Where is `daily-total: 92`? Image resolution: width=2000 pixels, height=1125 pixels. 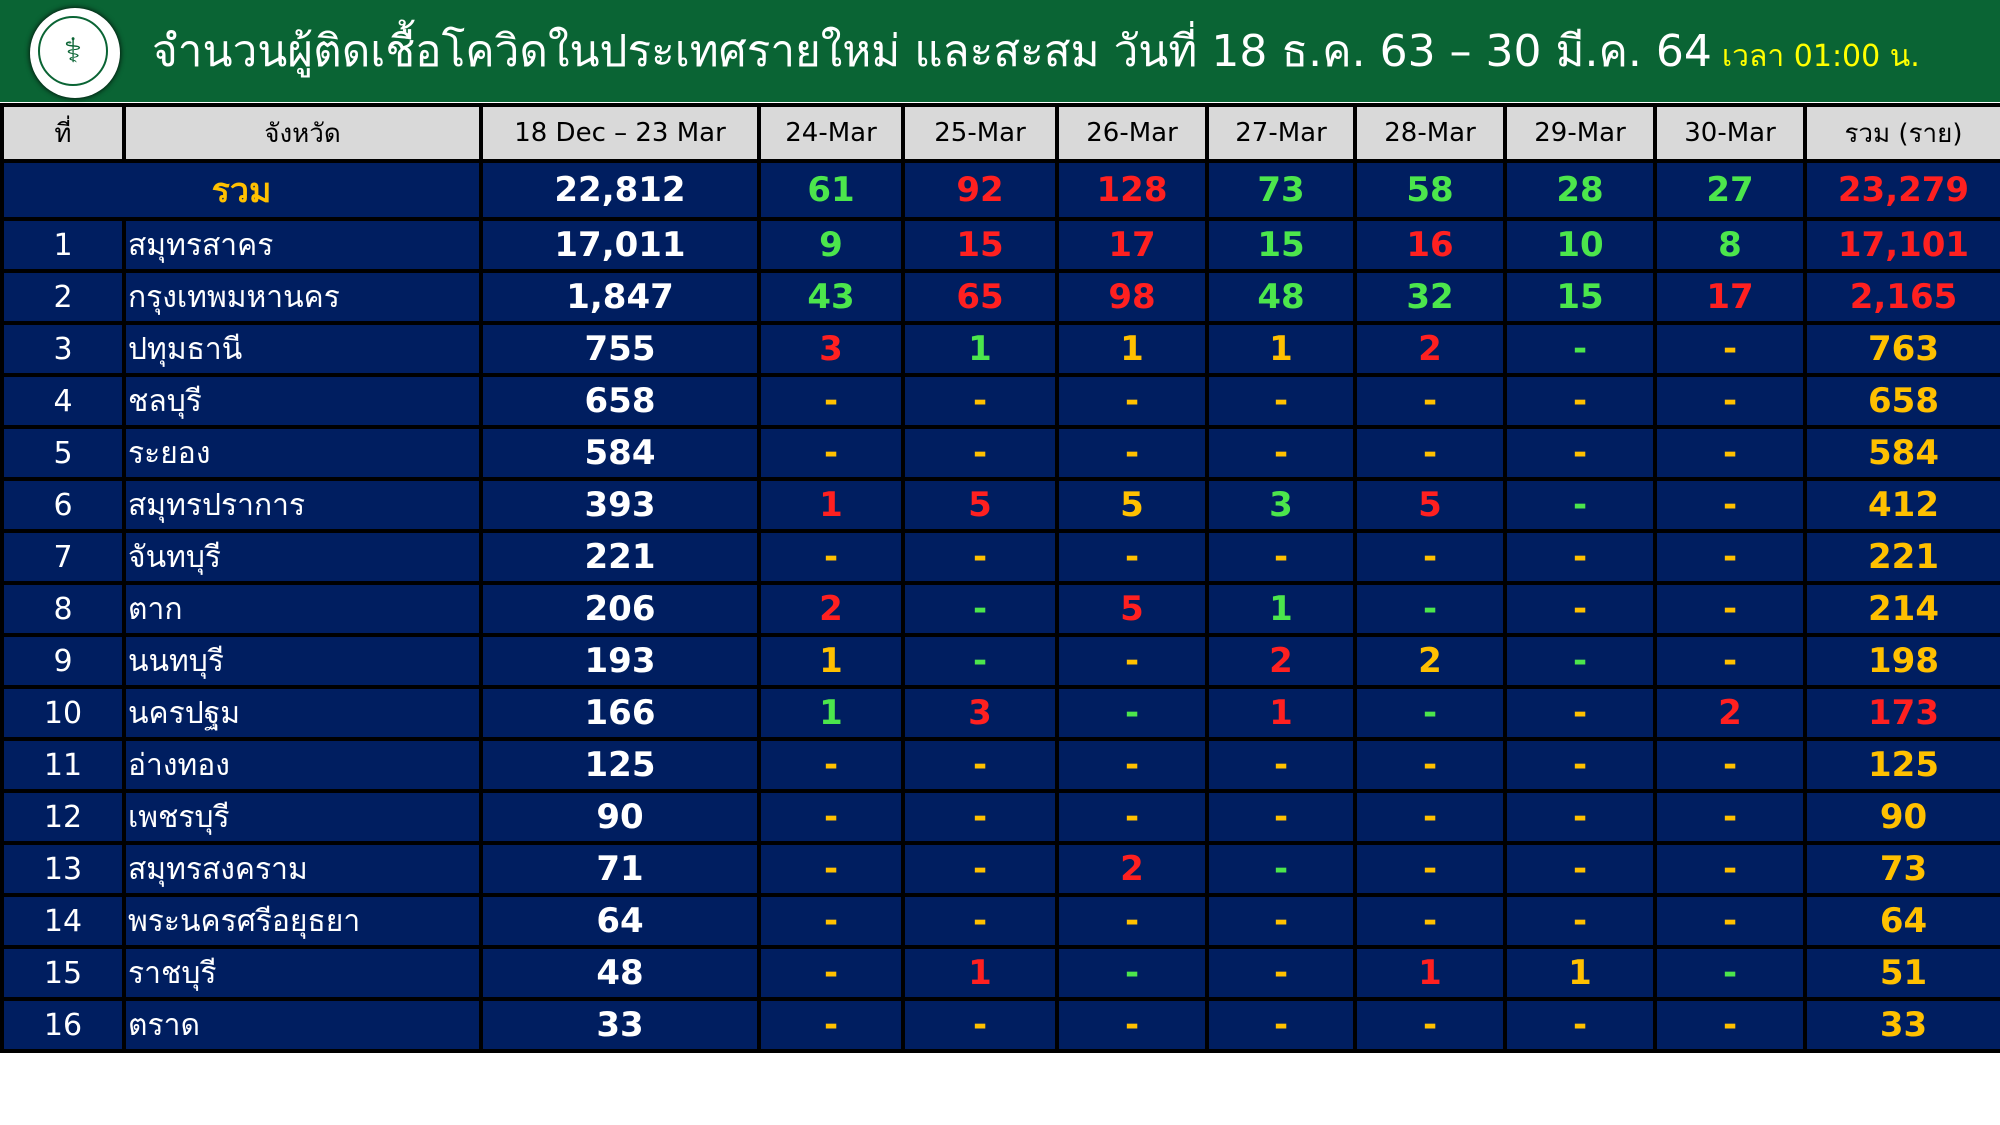 daily-total: 92 is located at coordinates (980, 190).